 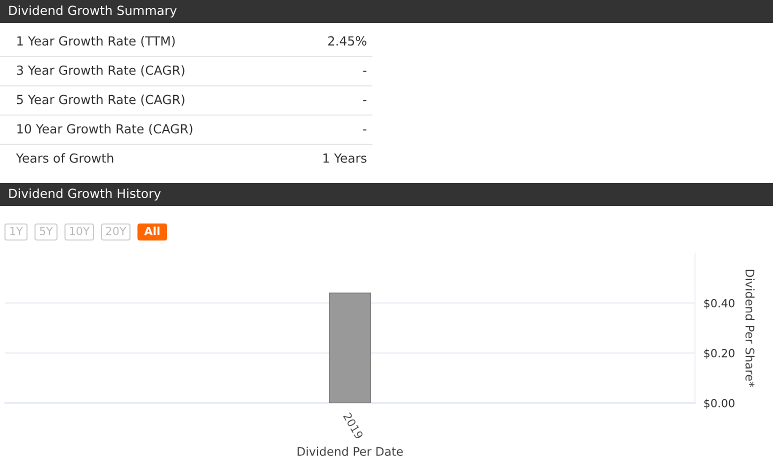 What do you see at coordinates (16, 231) in the screenshot?
I see `text: 1Y` at bounding box center [16, 231].